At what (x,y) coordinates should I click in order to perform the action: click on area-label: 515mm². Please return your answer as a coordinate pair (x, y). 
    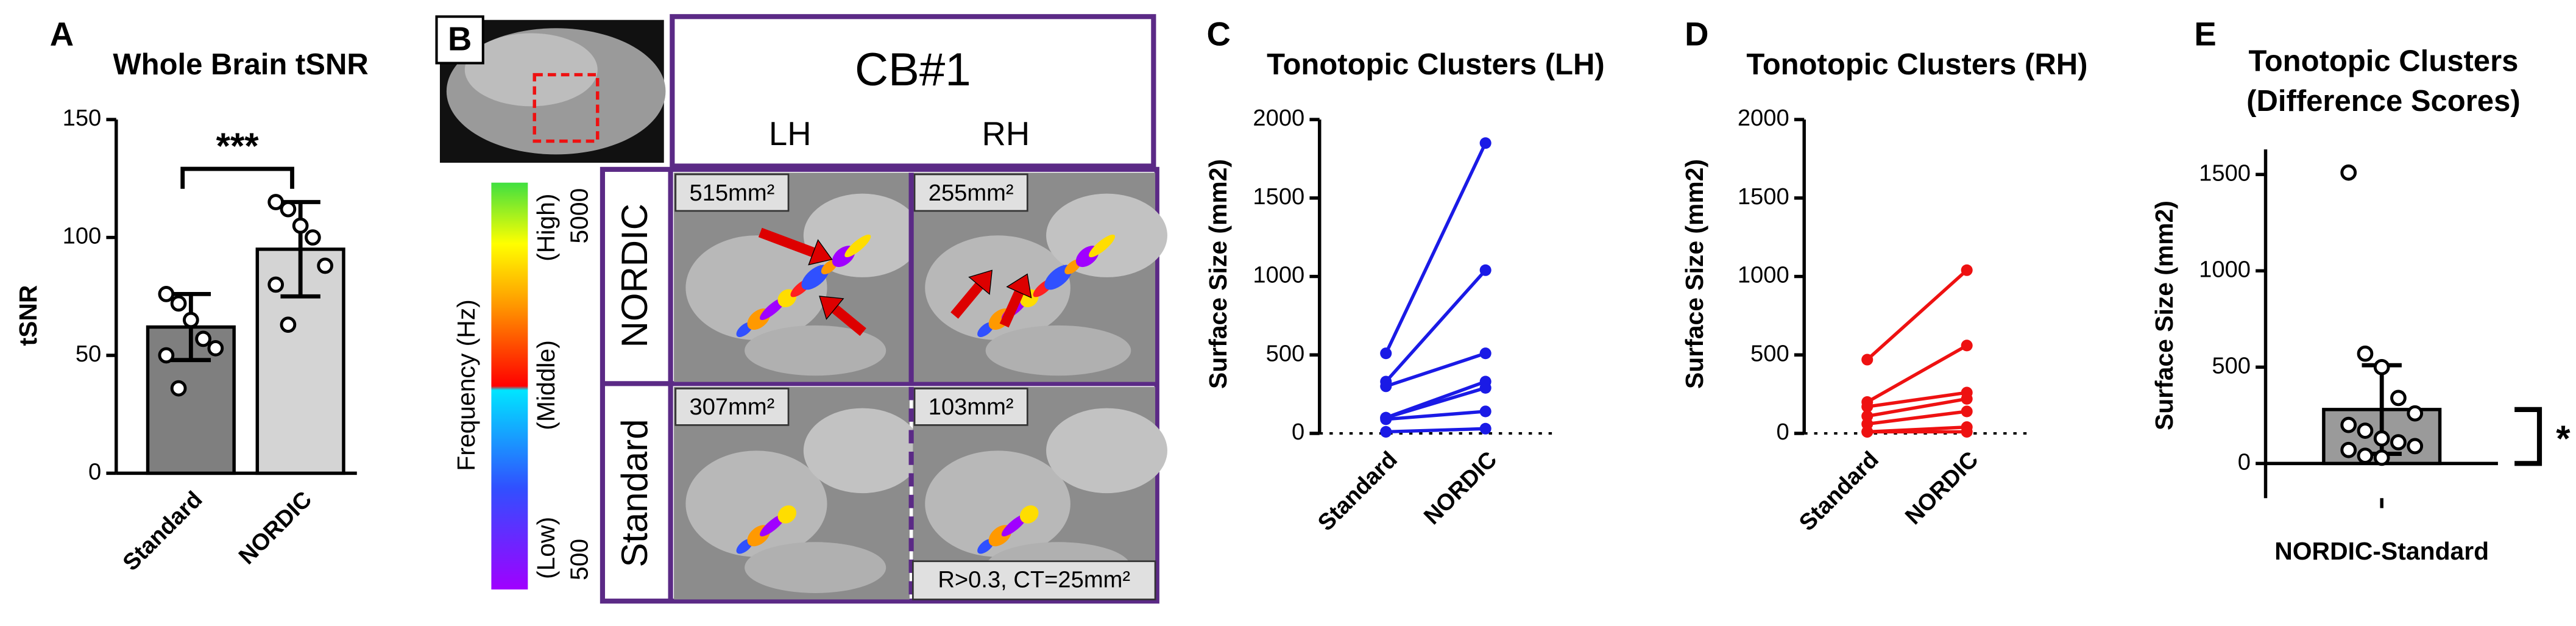
    Looking at the image, I should click on (731, 193).